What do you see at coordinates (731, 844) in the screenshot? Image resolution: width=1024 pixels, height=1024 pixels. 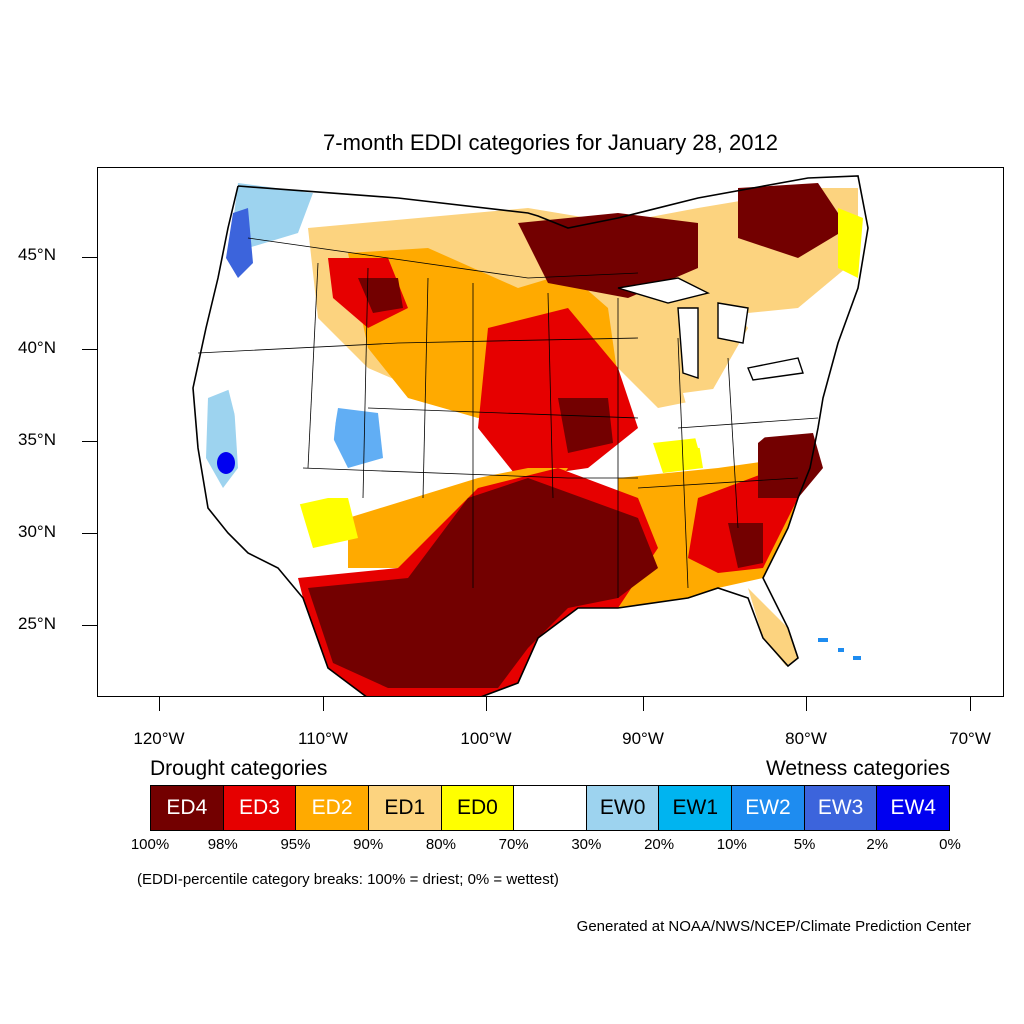 I see `legend-break-label: 10%` at bounding box center [731, 844].